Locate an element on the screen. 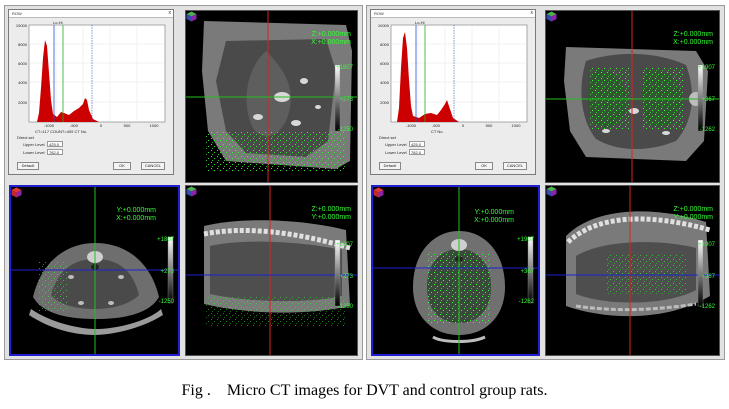 Image resolution: width=729 pixels, height=409 pixels. histogram-bottom-label: CT=117 COUNT=409 CT No. is located at coordinates (61, 131).